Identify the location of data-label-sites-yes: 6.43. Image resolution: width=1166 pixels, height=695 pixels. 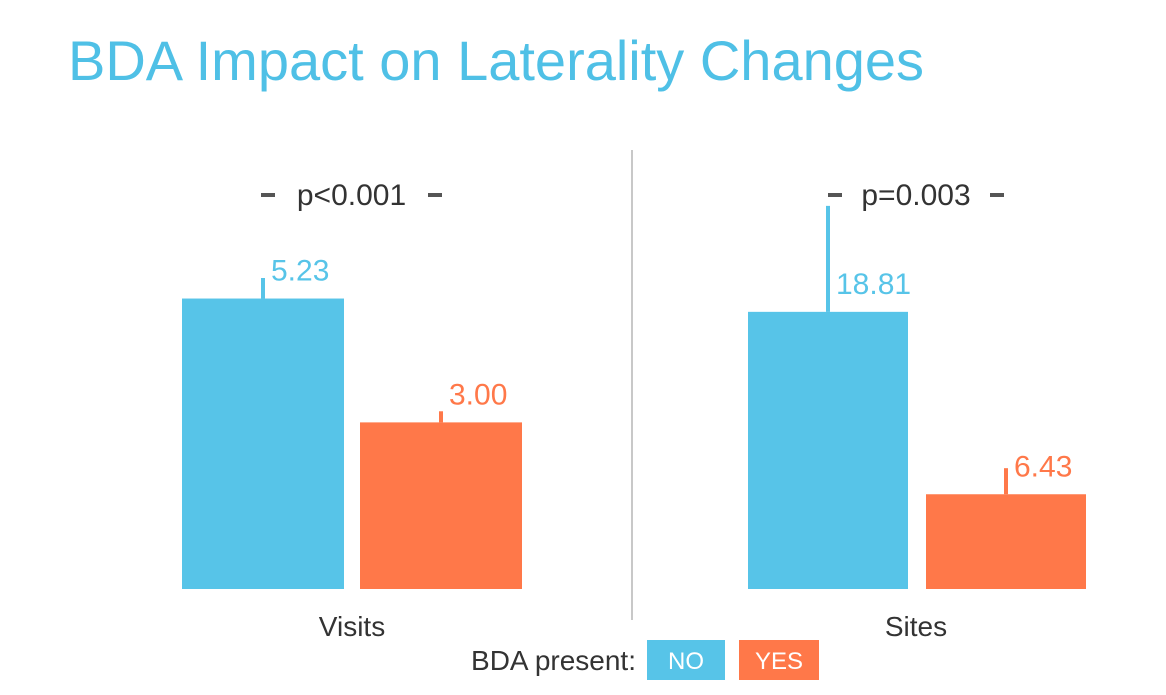
(1043, 466).